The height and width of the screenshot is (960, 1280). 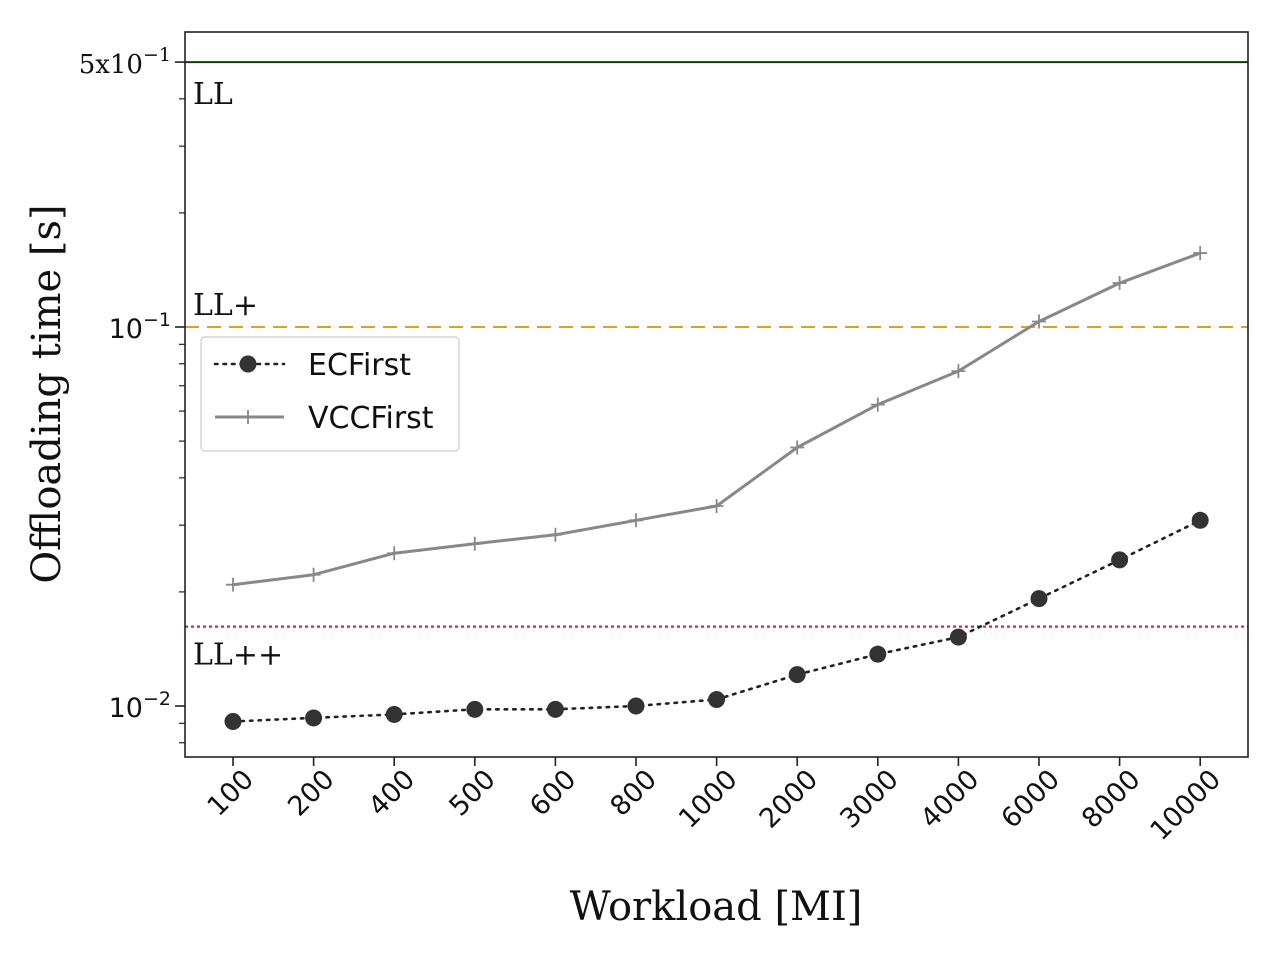 I want to click on legend: ECFirst VCCFirst, so click(x=330, y=394).